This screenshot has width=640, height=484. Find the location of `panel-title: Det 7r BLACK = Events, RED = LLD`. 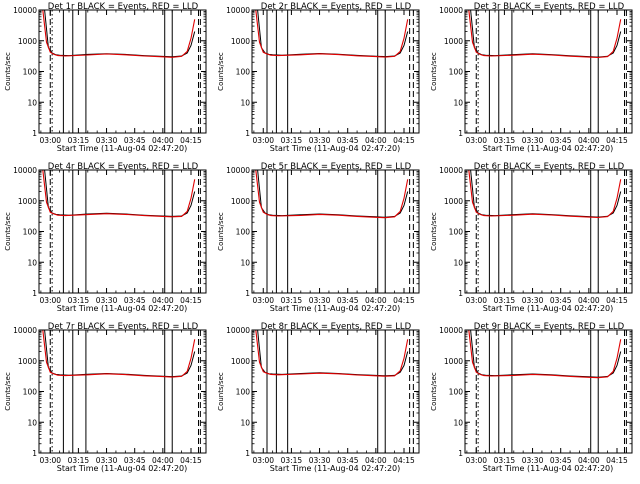

panel-title: Det 7r BLACK = Events, RED = LLD is located at coordinates (123, 327).